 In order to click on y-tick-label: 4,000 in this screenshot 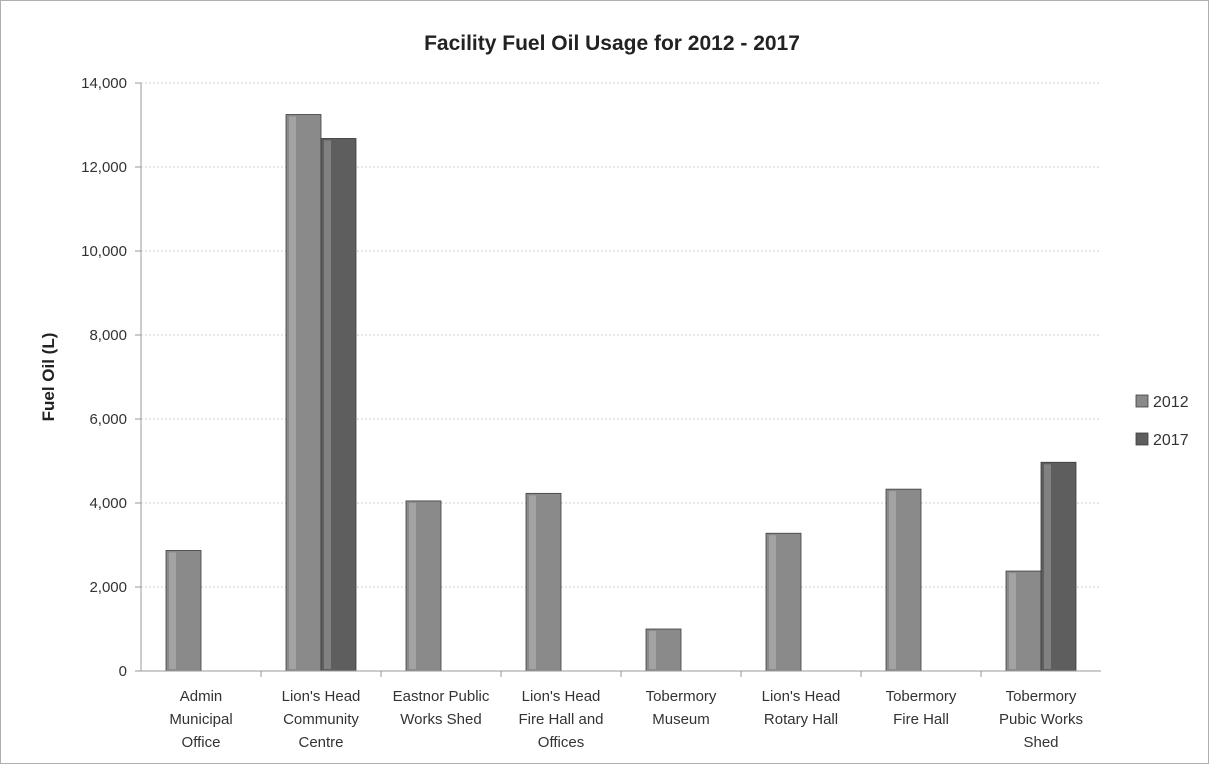, I will do `click(108, 503)`.